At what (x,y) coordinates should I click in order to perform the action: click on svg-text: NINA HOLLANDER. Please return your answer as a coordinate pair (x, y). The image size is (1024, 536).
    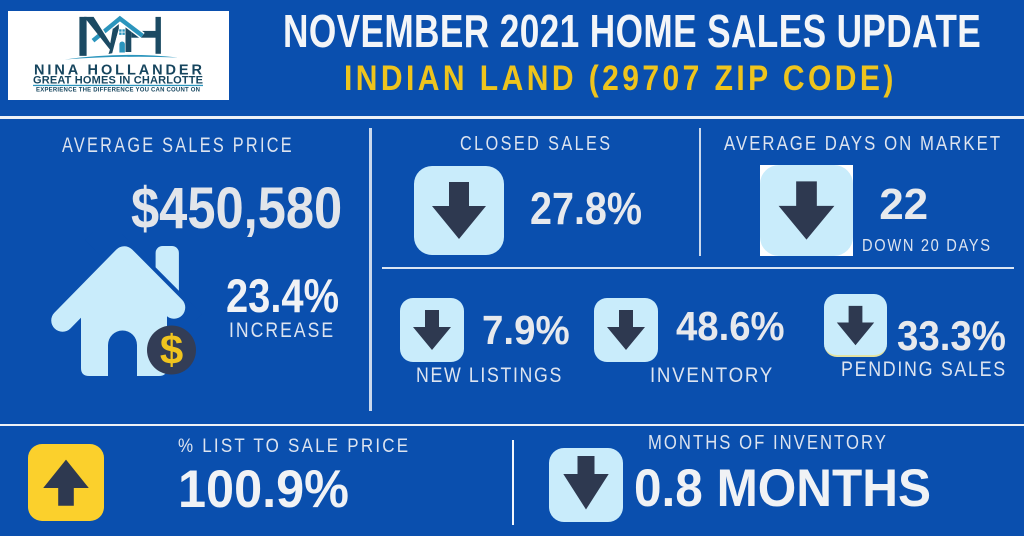
    Looking at the image, I should click on (118, 71).